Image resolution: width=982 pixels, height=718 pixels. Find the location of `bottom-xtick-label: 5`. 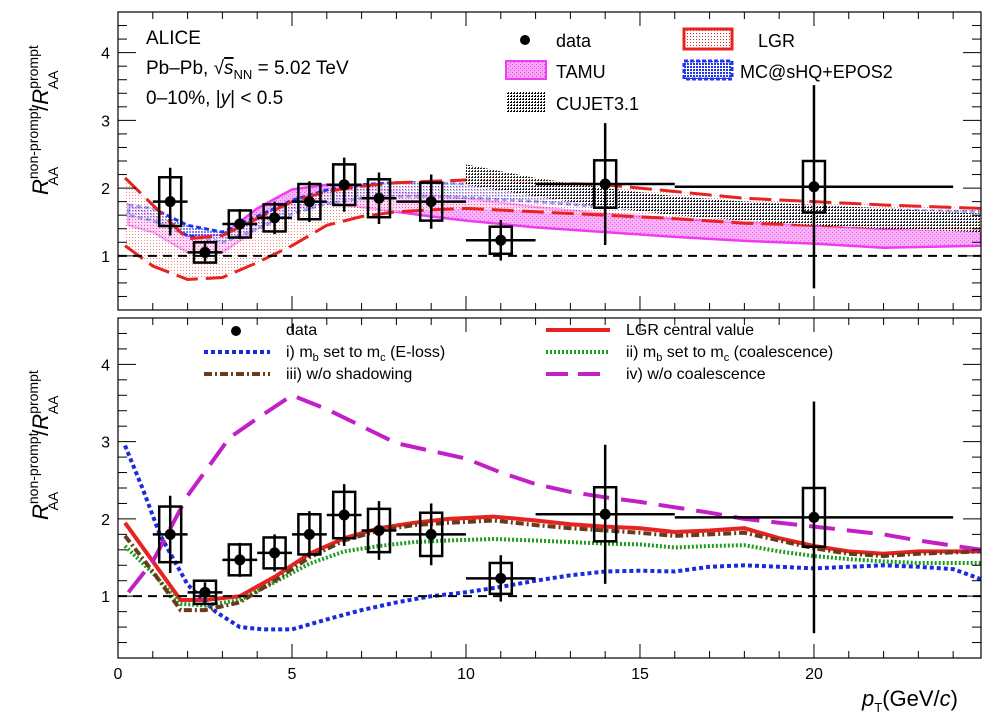

bottom-xtick-label: 5 is located at coordinates (292, 674).